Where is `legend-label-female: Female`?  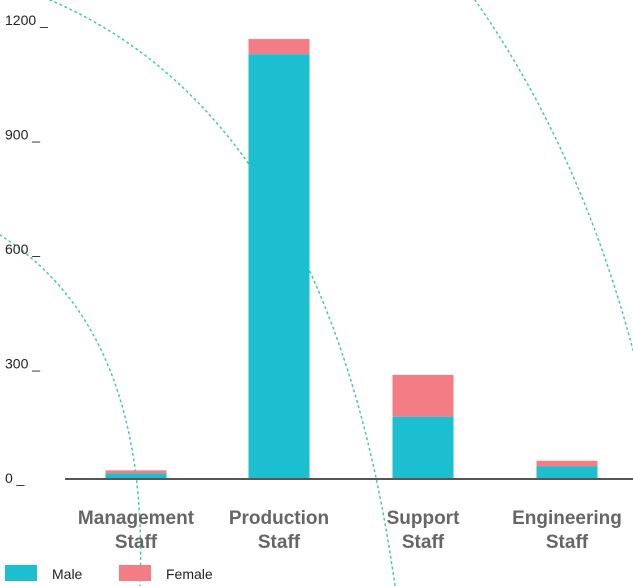
legend-label-female: Female is located at coordinates (189, 574).